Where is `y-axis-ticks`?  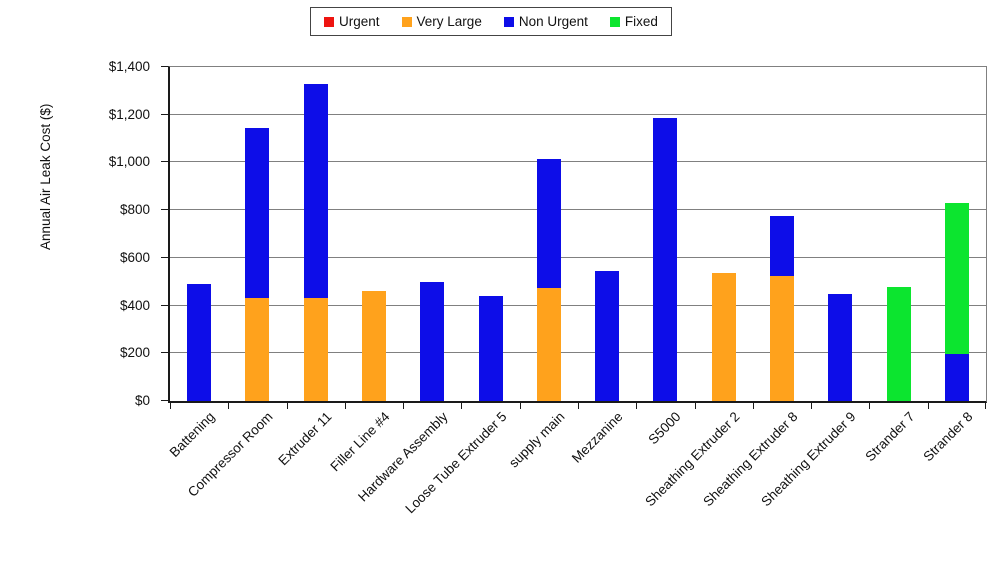
y-axis-ticks is located at coordinates (164, 233).